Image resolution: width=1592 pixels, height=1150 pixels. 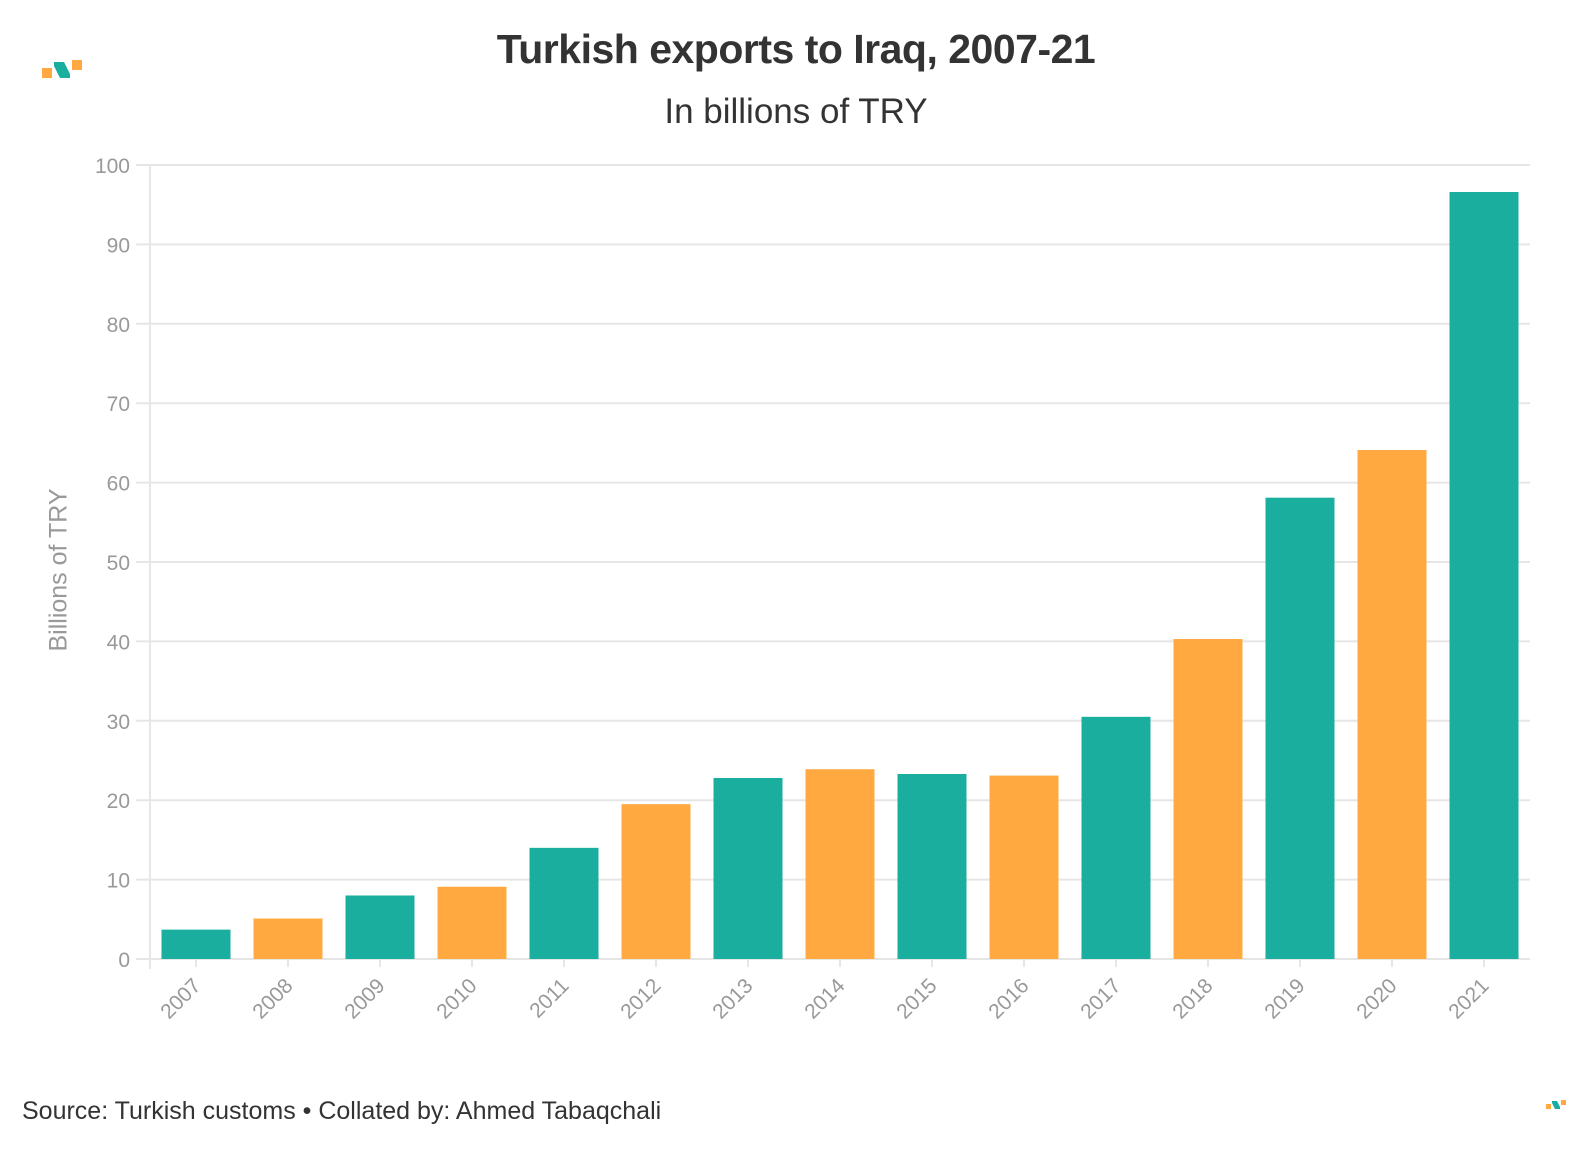 What do you see at coordinates (1484, 575) in the screenshot?
I see `bar-2021` at bounding box center [1484, 575].